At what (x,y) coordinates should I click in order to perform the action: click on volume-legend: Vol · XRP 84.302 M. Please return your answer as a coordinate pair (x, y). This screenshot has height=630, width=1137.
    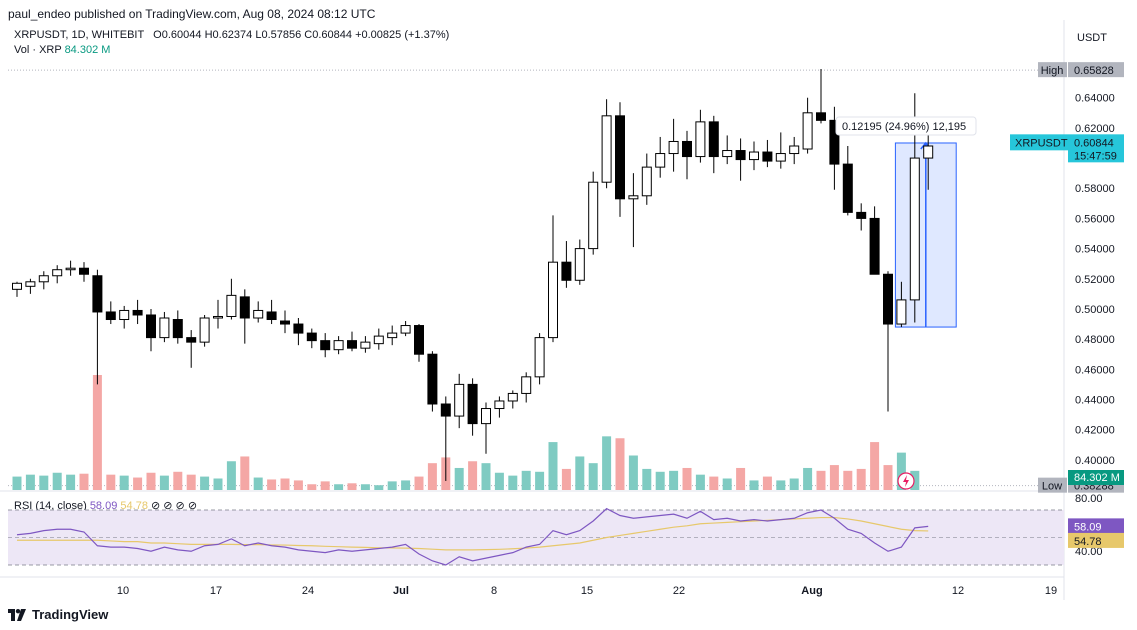
    Looking at the image, I should click on (62, 50).